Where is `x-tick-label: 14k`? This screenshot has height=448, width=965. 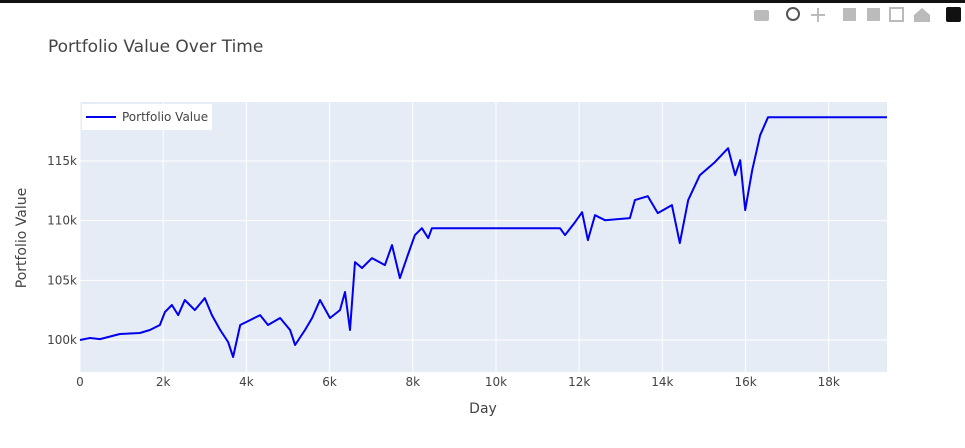
x-tick-label: 14k is located at coordinates (662, 382).